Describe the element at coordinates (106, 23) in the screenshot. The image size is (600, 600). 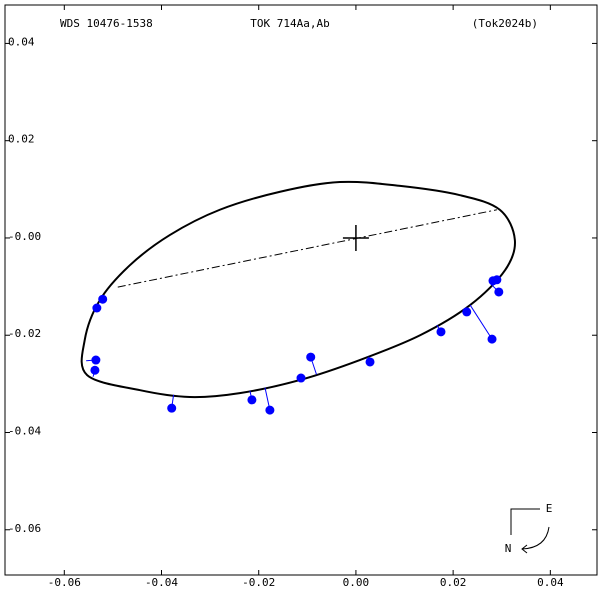
I see `left-label: WDS 10476-1538` at that location.